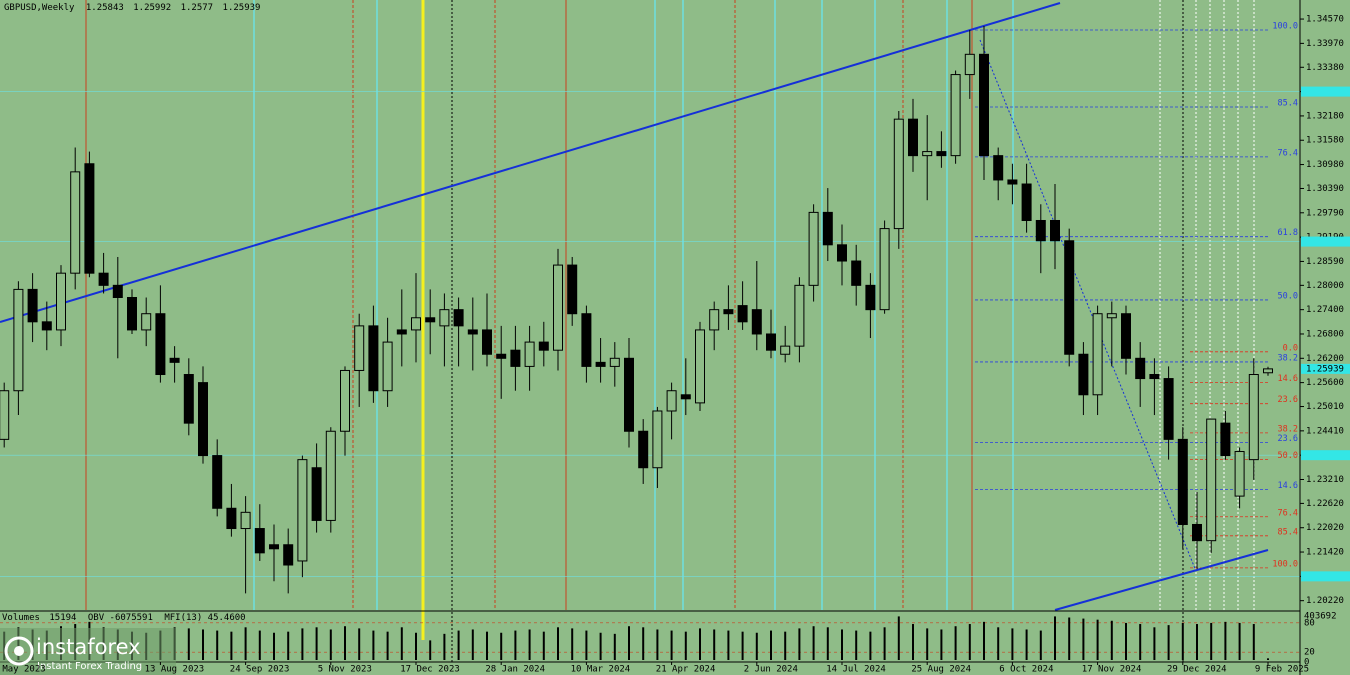 The height and width of the screenshot is (675, 1350). Describe the element at coordinates (88, 647) in the screenshot. I see `brand: instaforex` at that location.